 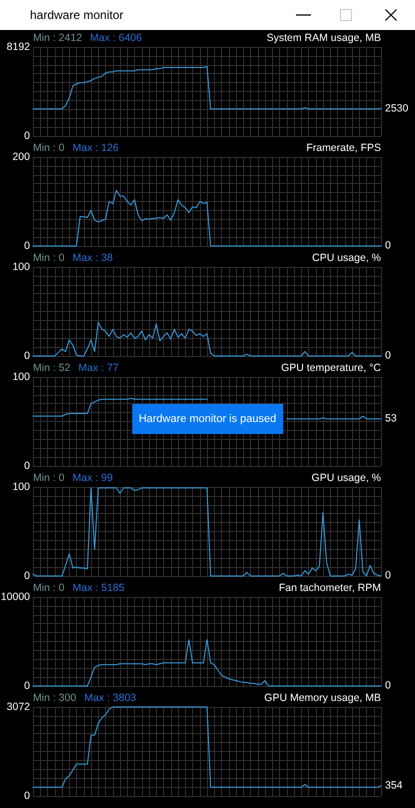 I want to click on y-tick-label: 10000, so click(x=15, y=597).